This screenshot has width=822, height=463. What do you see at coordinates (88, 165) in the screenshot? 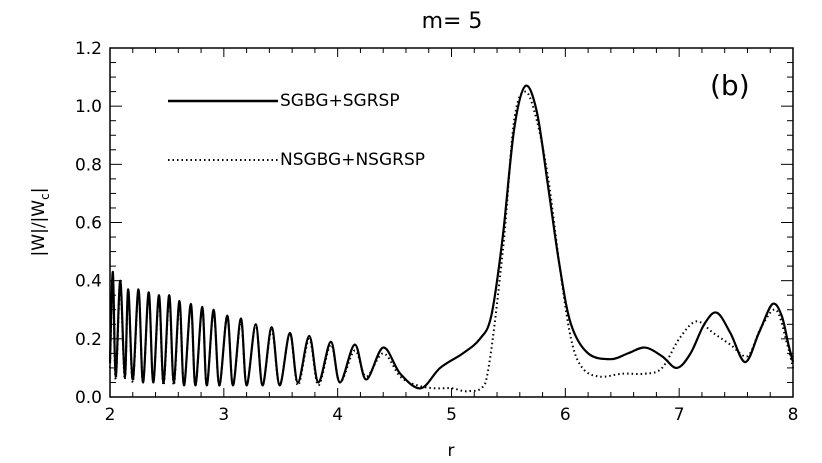
I see `y-tick-label: 0.8` at bounding box center [88, 165].